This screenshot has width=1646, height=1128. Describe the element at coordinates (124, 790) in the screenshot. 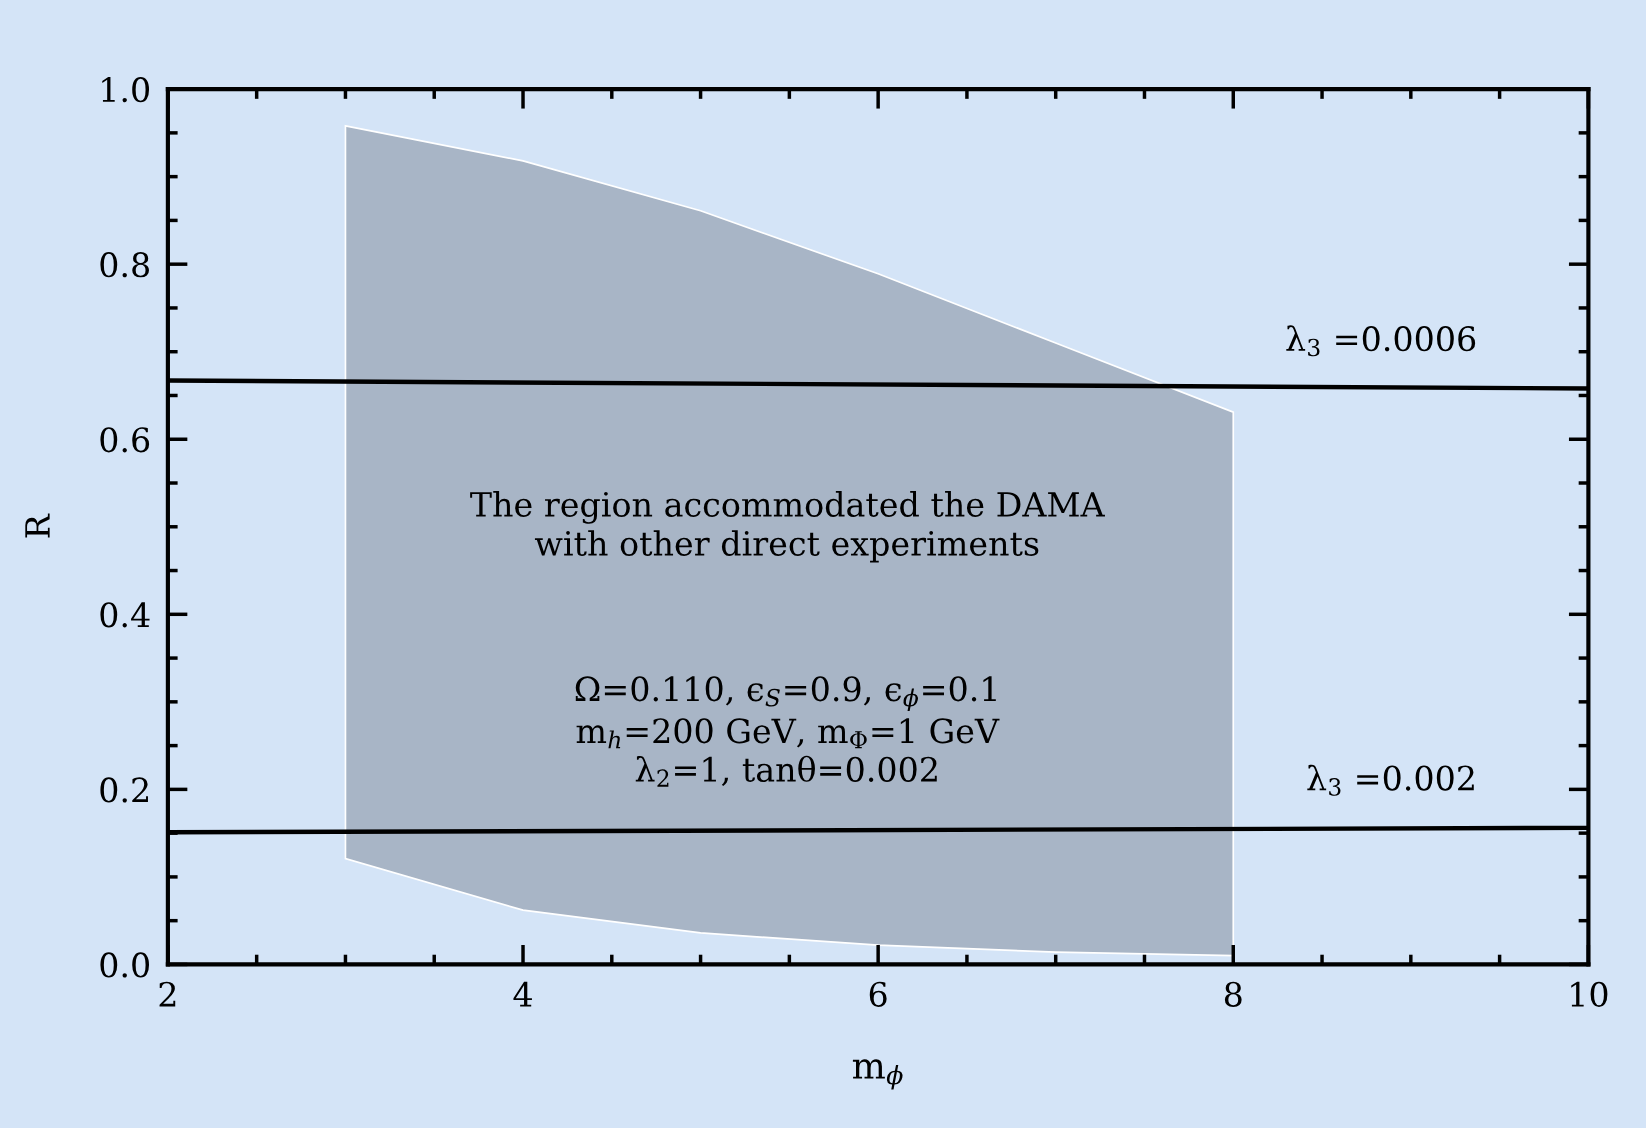

I see `y-tick-label: 0.2` at that location.